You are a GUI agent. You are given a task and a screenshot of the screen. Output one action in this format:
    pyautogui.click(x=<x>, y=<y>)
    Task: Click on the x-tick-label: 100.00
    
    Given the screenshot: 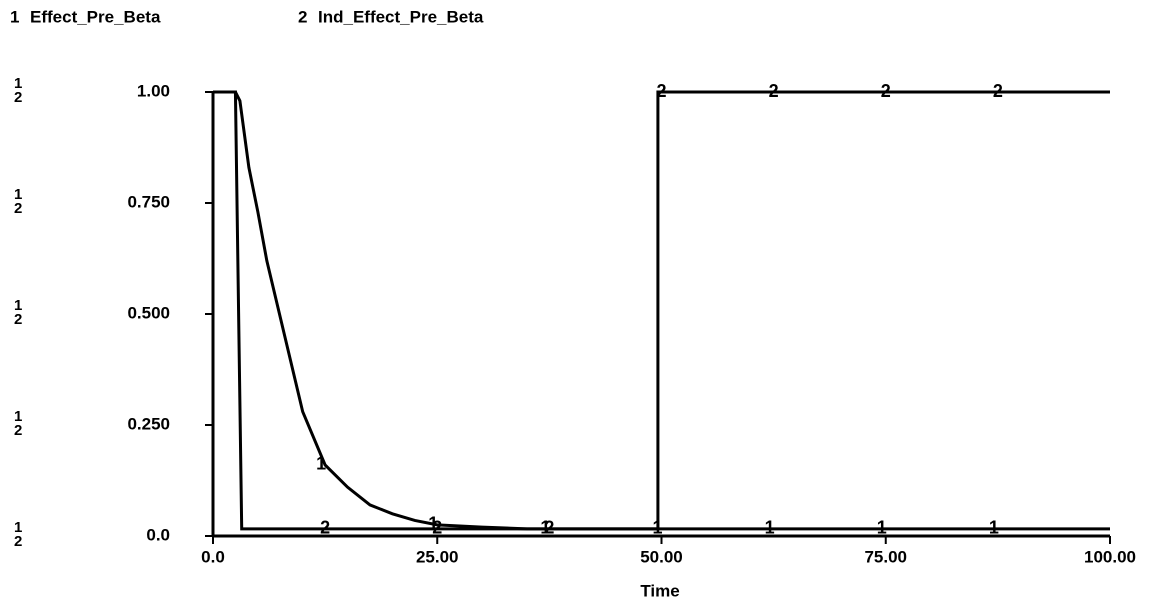 What is the action you would take?
    pyautogui.click(x=1110, y=556)
    